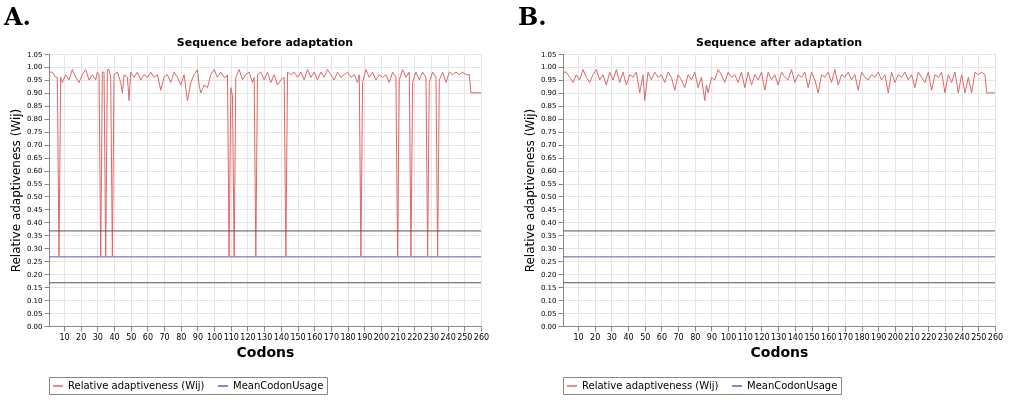 Image resolution: width=1027 pixels, height=414 pixels. I want to click on chart-title: Sequence after adaptation, so click(779, 42).